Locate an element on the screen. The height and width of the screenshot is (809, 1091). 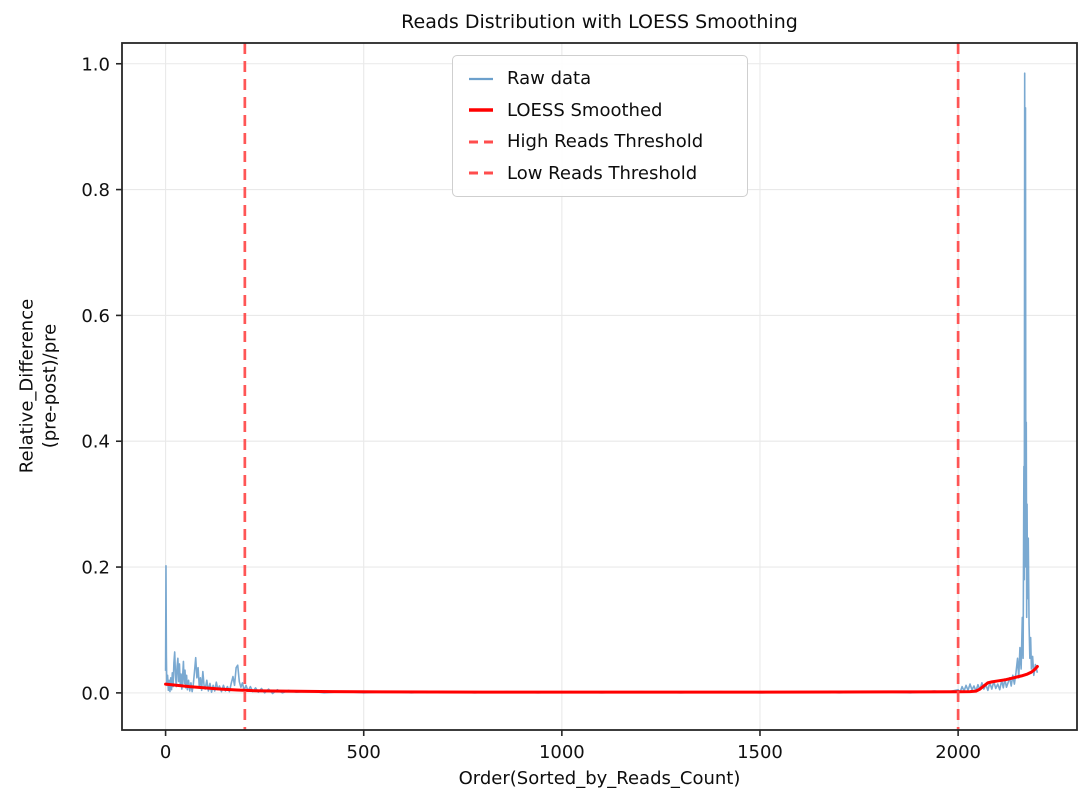
svg-text: 500 is located at coordinates (364, 752).